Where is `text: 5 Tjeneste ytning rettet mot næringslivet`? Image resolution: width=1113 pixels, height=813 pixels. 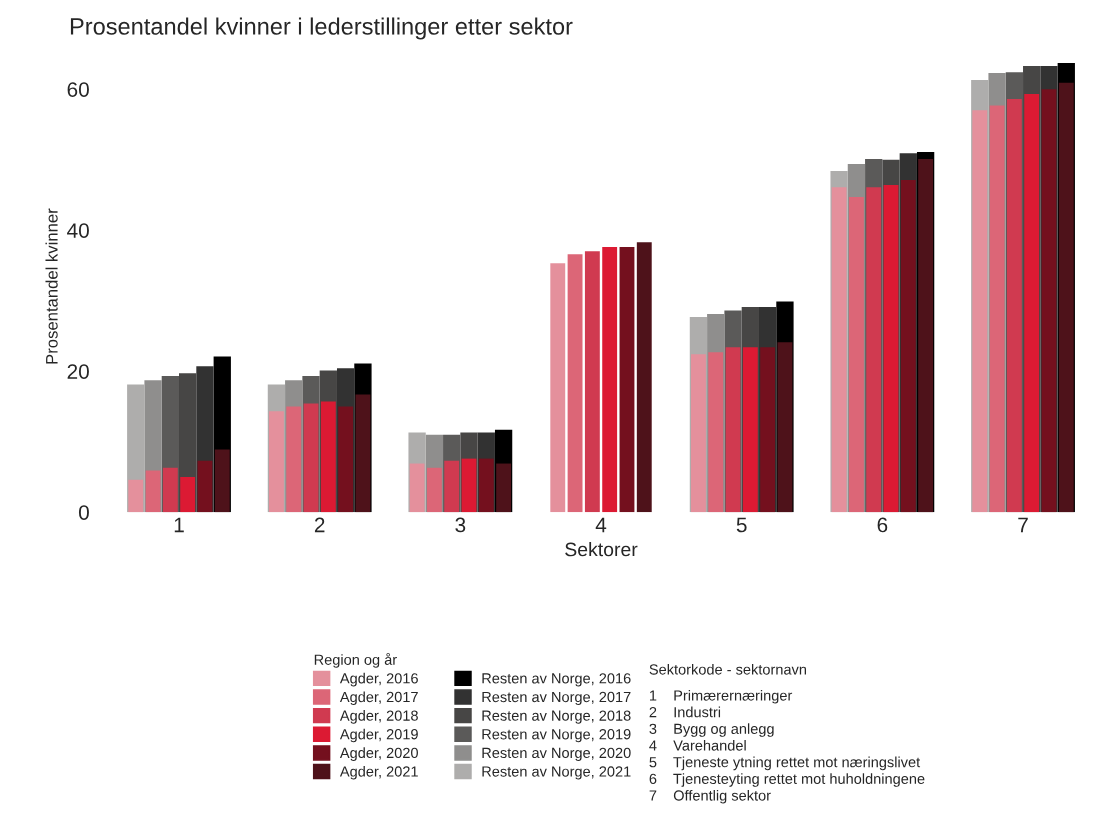 text: 5 Tjeneste ytning rettet mot næringslivet is located at coordinates (785, 763).